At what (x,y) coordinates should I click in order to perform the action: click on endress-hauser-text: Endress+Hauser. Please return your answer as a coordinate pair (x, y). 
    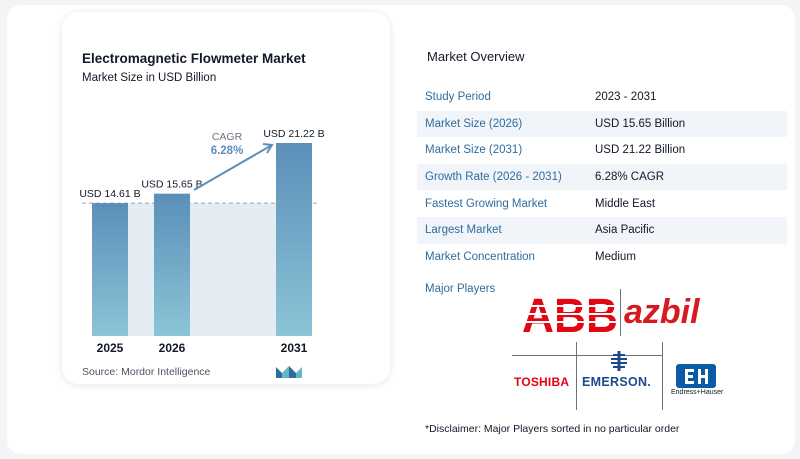
    Looking at the image, I should click on (697, 392).